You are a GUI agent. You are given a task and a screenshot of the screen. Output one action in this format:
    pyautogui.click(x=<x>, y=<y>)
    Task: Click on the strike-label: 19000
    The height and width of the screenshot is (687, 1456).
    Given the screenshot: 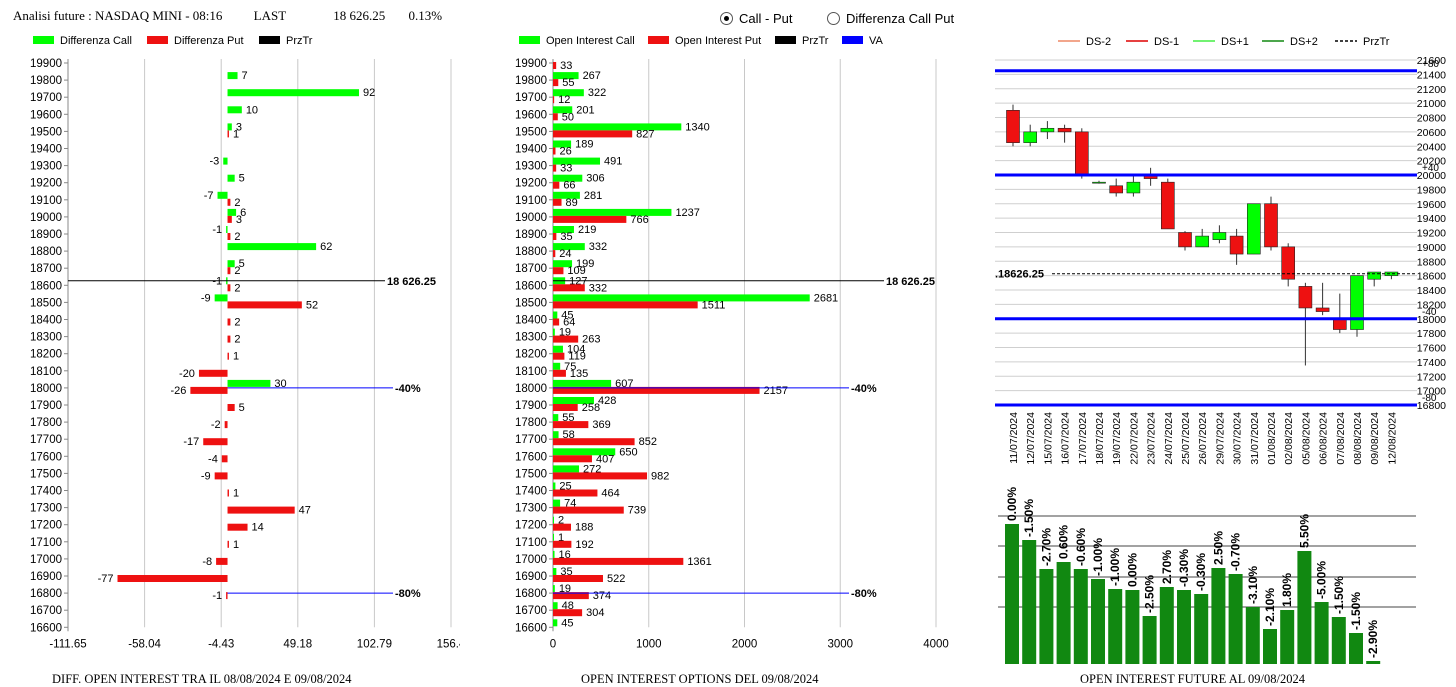 What is the action you would take?
    pyautogui.click(x=531, y=218)
    